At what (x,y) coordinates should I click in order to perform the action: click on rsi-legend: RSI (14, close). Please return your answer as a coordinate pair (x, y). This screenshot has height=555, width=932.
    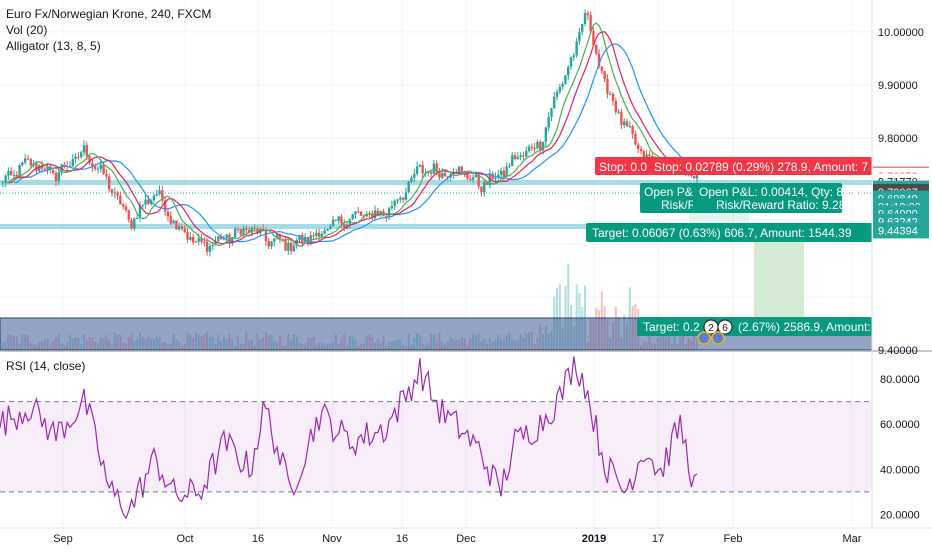
    Looking at the image, I should click on (46, 366).